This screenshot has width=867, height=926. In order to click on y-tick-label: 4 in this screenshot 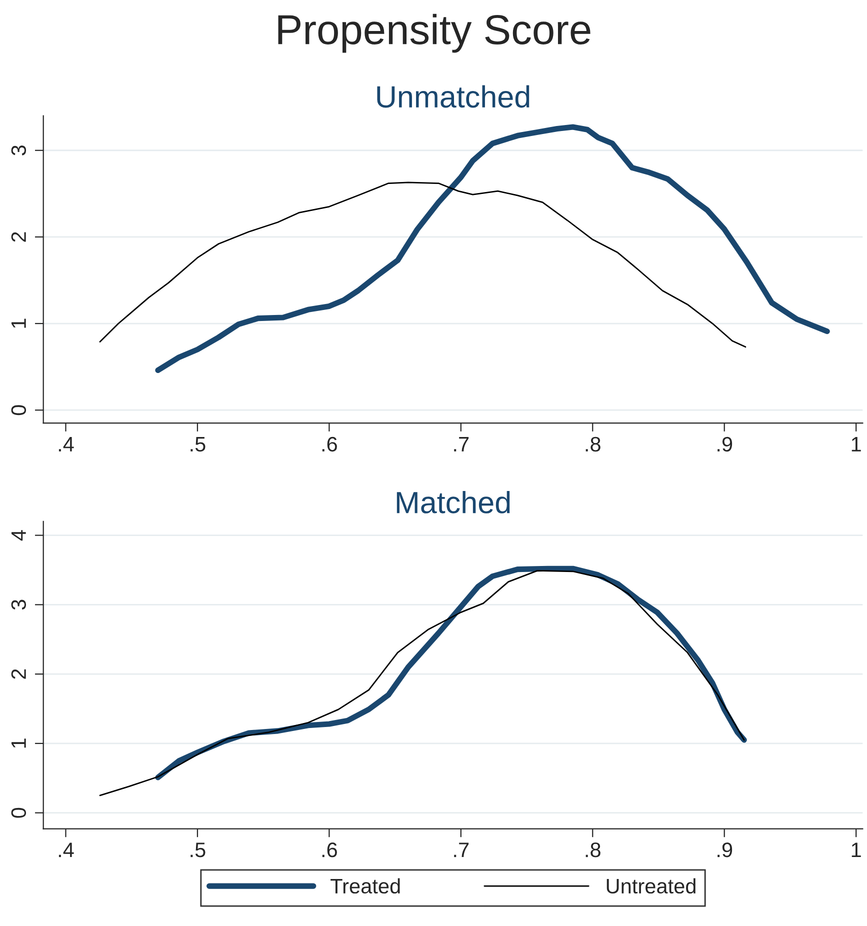, I will do `click(19, 535)`.